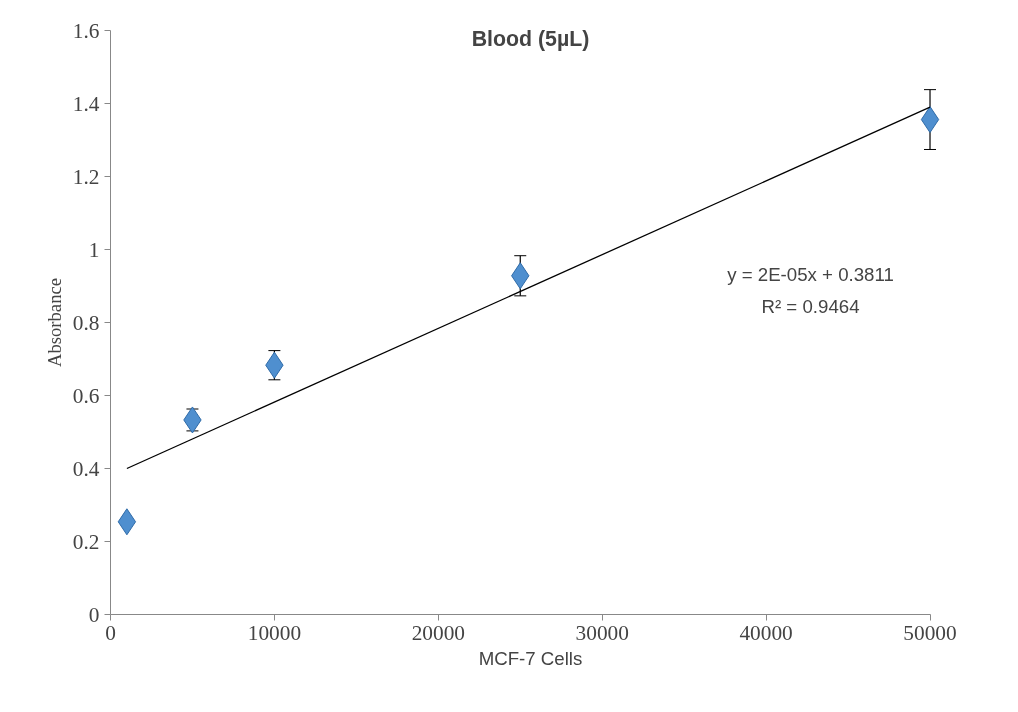 The width and height of the screenshot is (1018, 712). What do you see at coordinates (930, 632) in the screenshot?
I see `x-tick-label: 50000` at bounding box center [930, 632].